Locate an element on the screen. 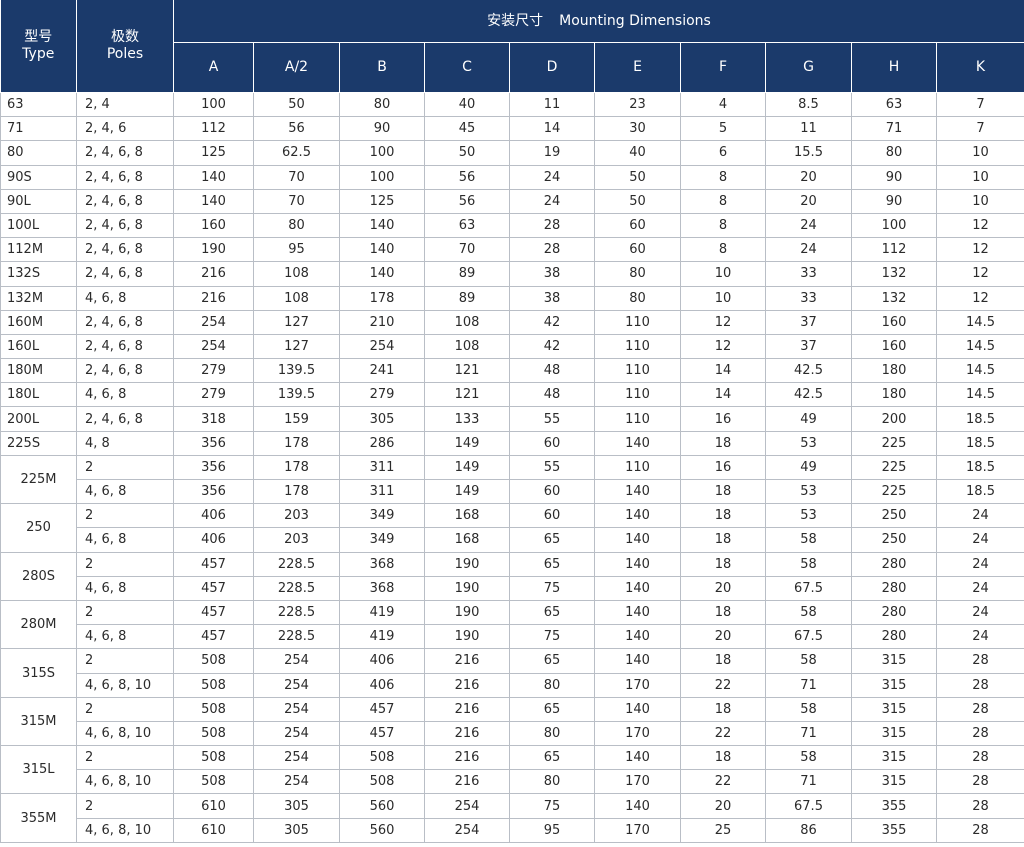  dimension-cell: 419 is located at coordinates (382, 637).